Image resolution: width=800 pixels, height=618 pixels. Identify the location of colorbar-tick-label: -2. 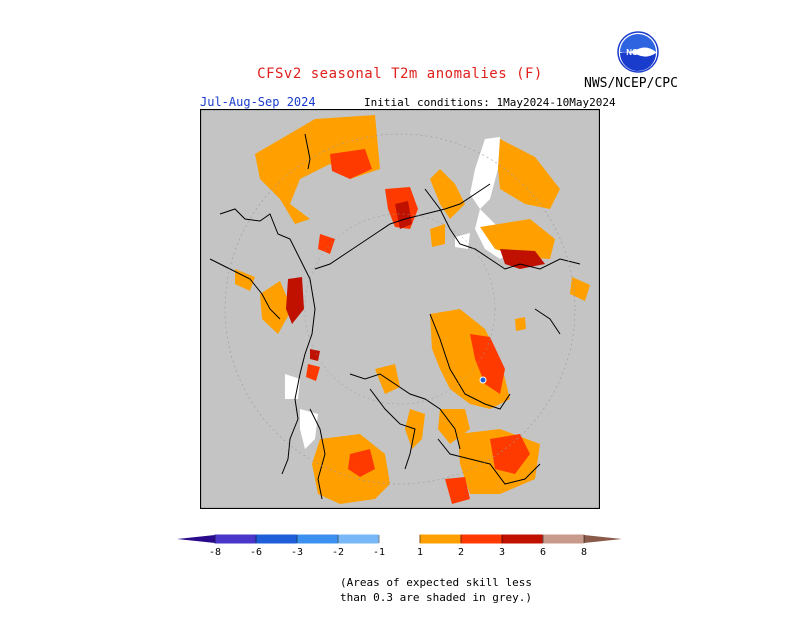
(338, 552).